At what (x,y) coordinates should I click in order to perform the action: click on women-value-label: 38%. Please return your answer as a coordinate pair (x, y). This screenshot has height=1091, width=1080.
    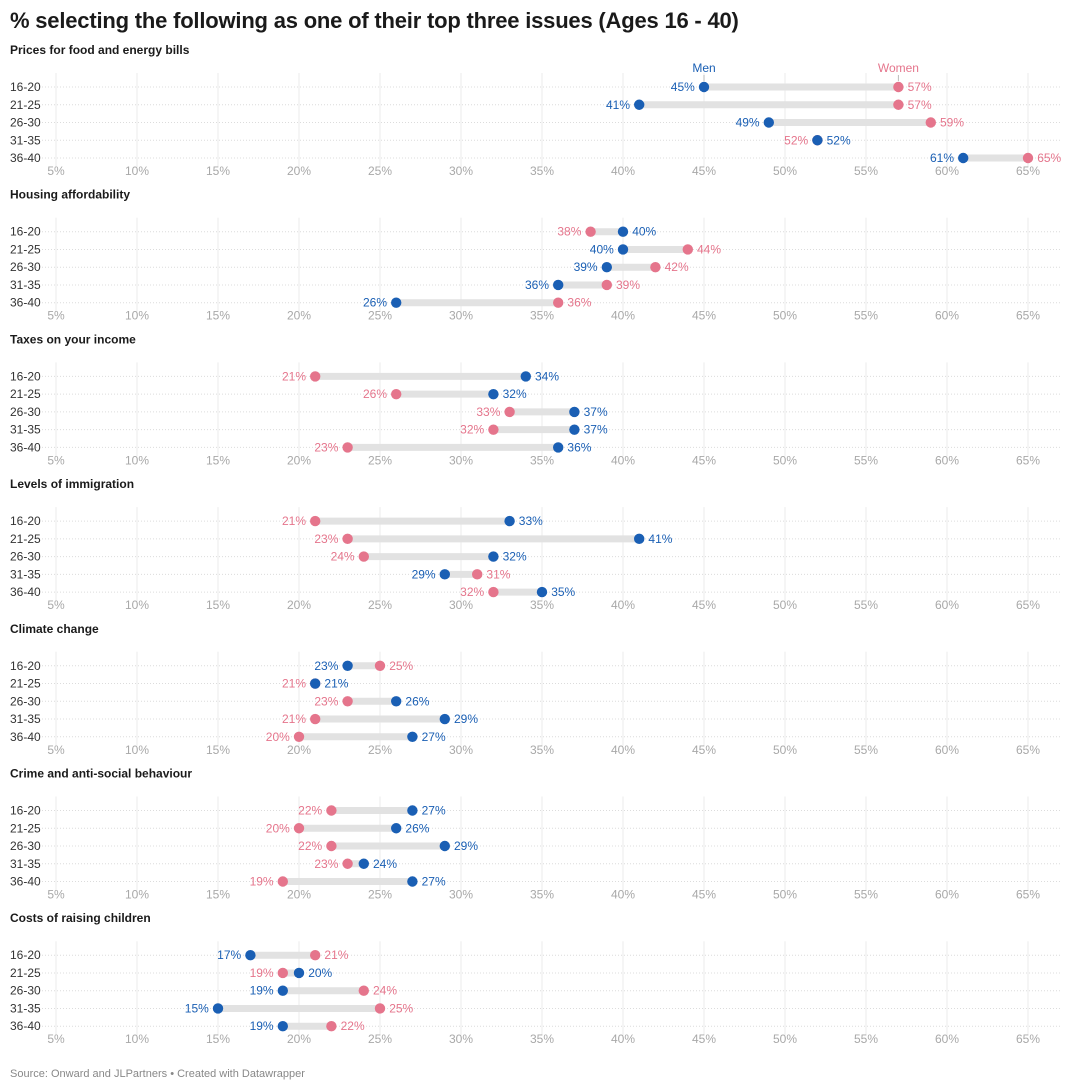
    Looking at the image, I should click on (569, 232).